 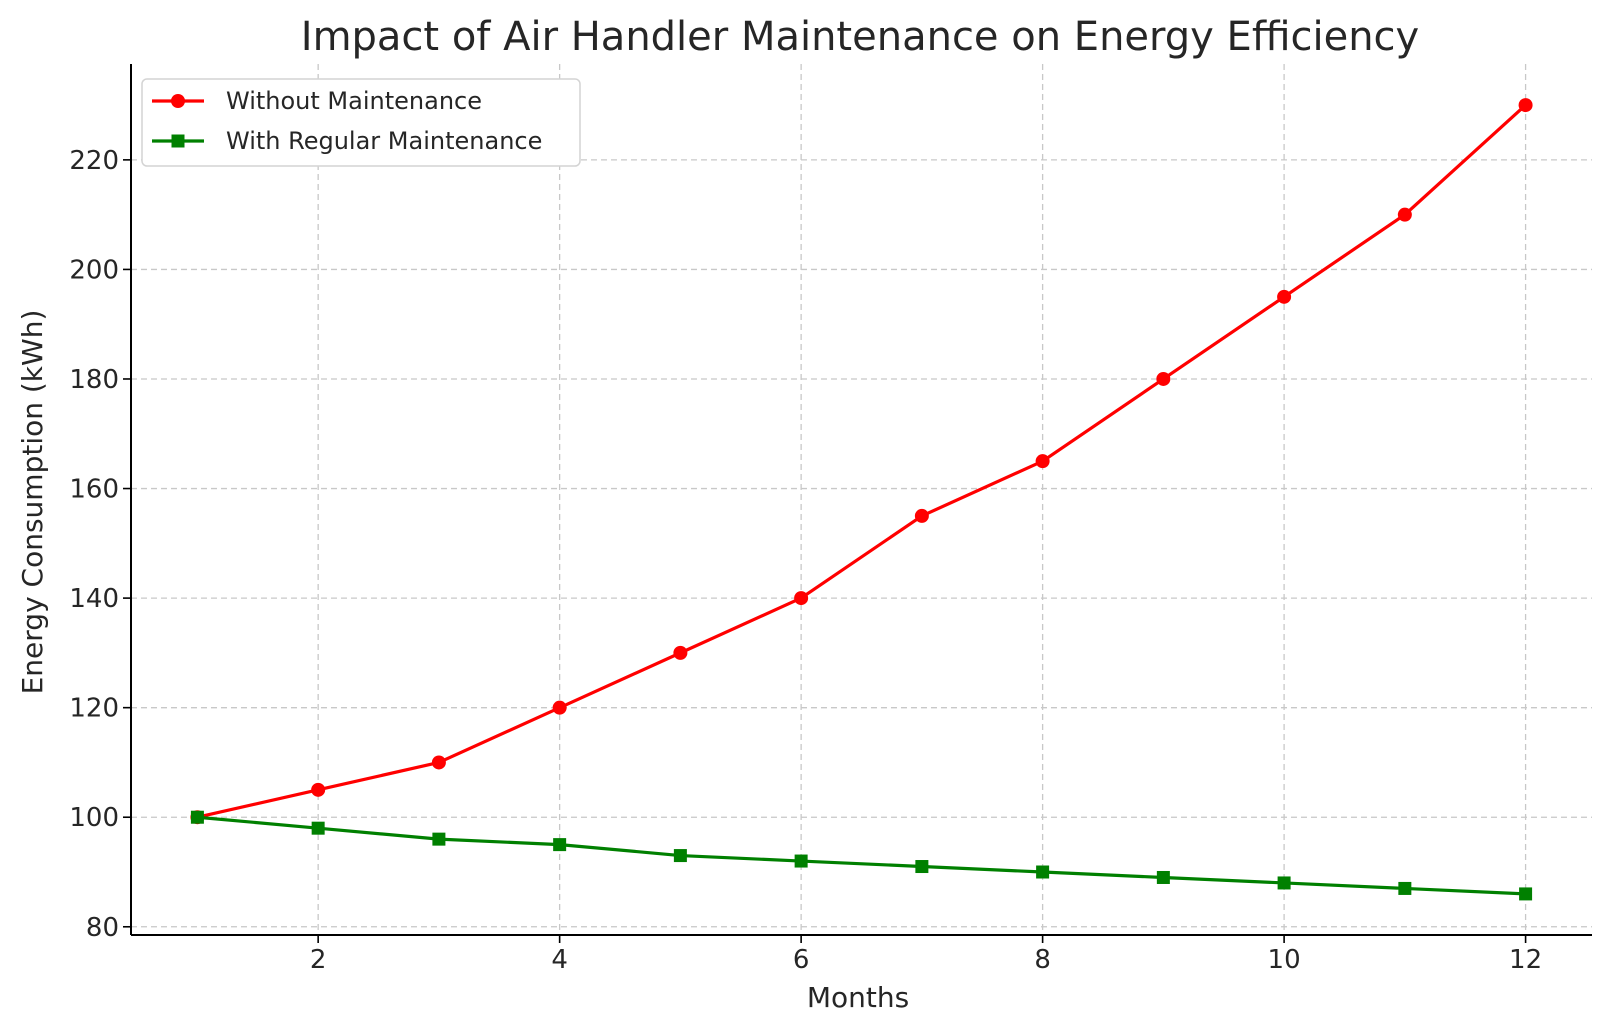 I want to click on series-with-regular-maintenance, so click(x=861, y=855).